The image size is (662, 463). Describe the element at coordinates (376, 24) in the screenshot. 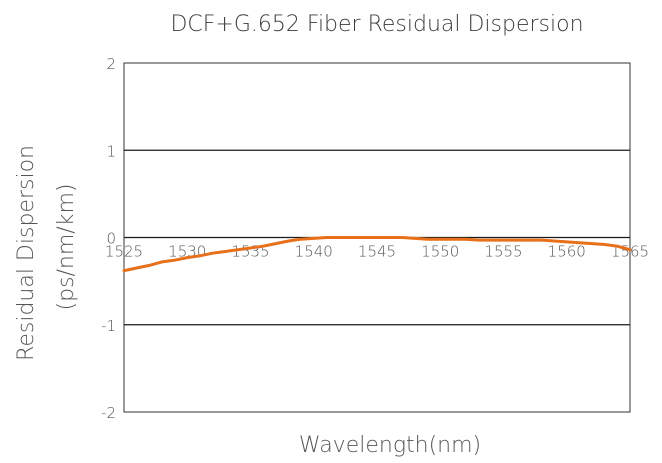

I see `chart-title: DCF+G.652 Fiber Residual Dispersion` at that location.